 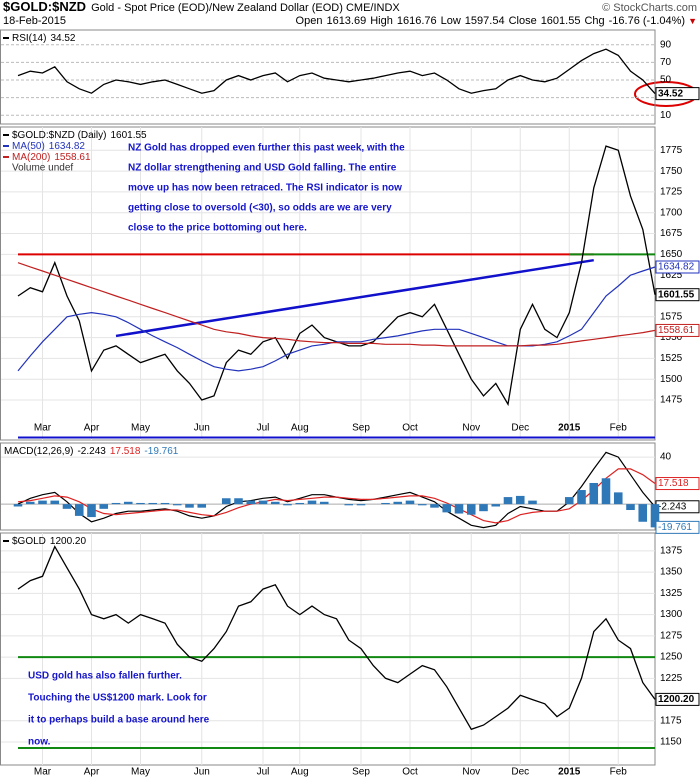 I want to click on legend: RSI(14) 34.52, so click(x=44, y=38).